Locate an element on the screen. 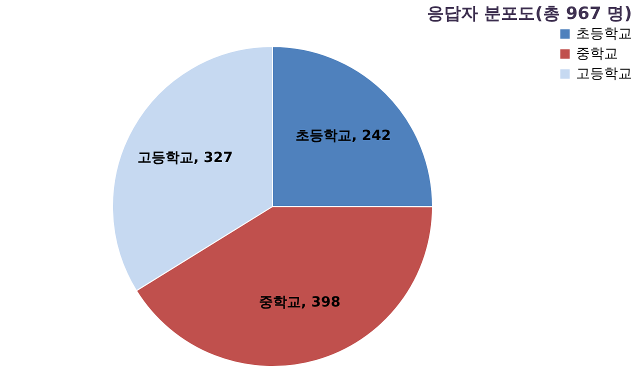  legend-label: 중학교 is located at coordinates (597, 54).